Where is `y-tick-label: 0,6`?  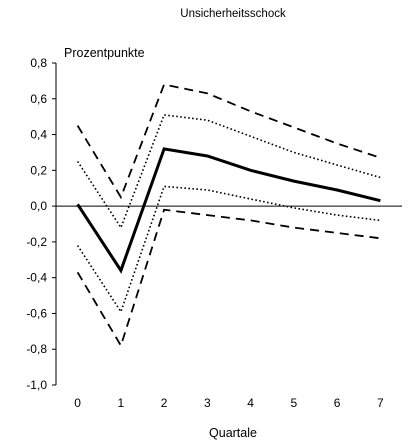
y-tick-label: 0,6 is located at coordinates (38, 99).